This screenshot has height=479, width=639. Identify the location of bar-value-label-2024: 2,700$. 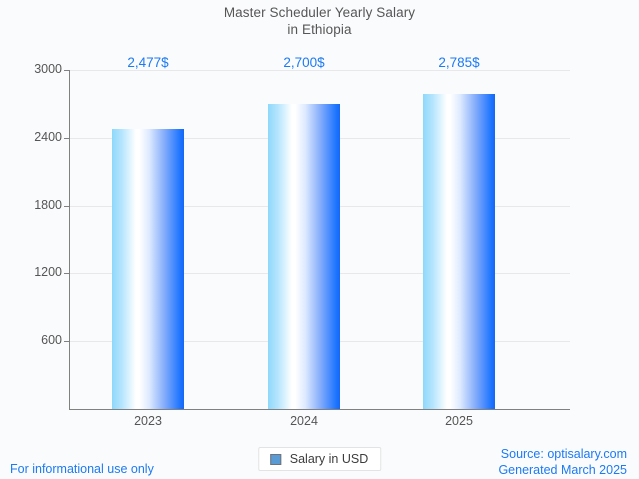
(304, 62).